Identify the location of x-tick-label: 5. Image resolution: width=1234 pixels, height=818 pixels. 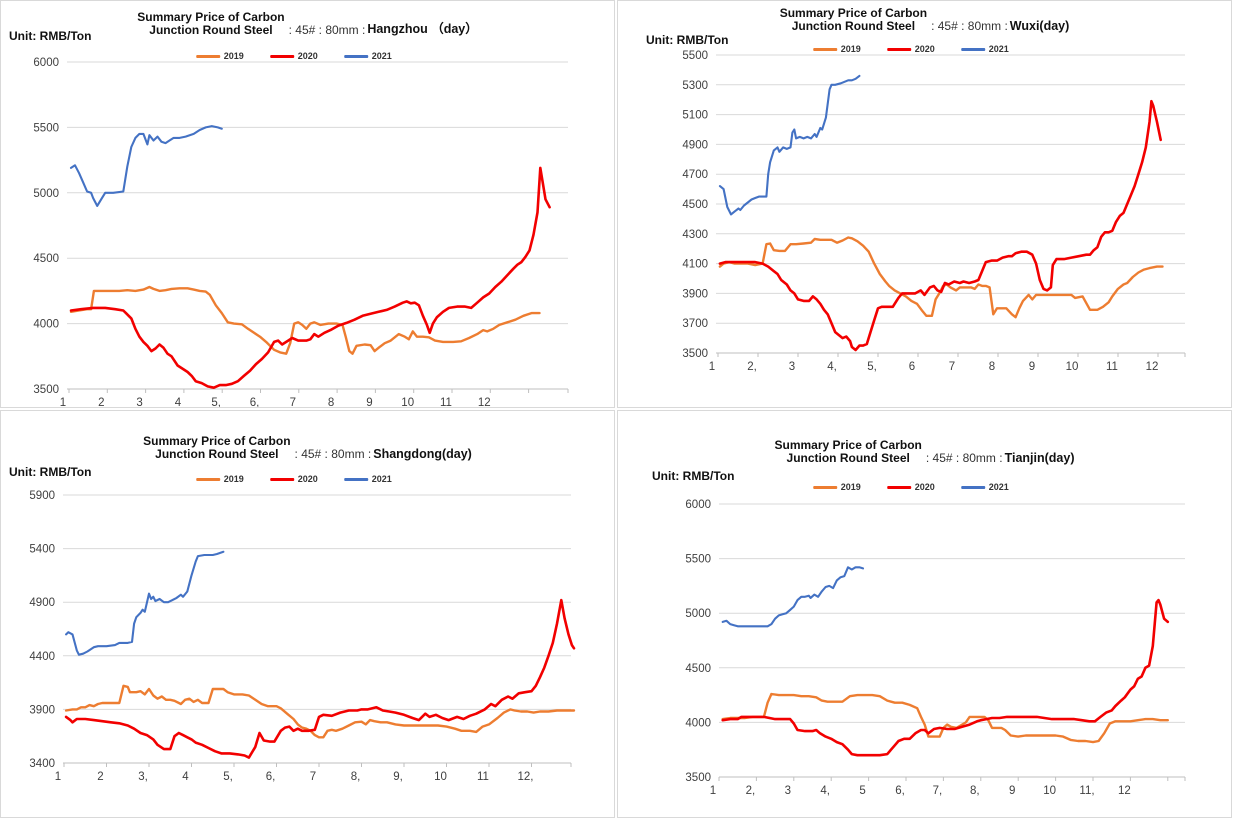
(862, 791).